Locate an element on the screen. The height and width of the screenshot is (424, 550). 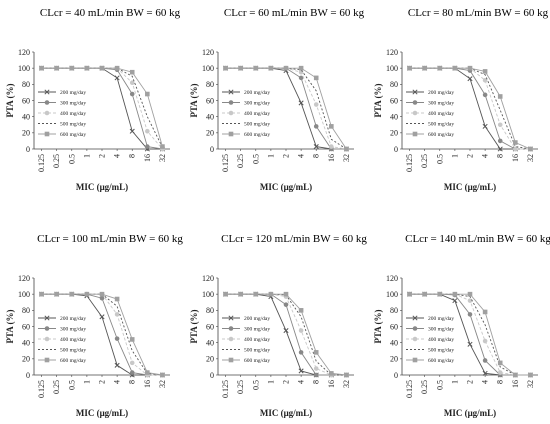
x-tick-label: 32 is located at coordinates (162, 384).